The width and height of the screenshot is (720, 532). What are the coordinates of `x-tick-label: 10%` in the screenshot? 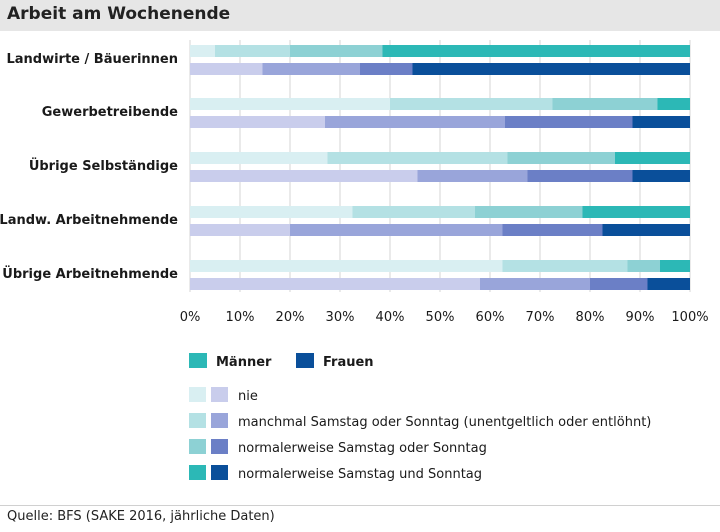 It's located at (240, 317).